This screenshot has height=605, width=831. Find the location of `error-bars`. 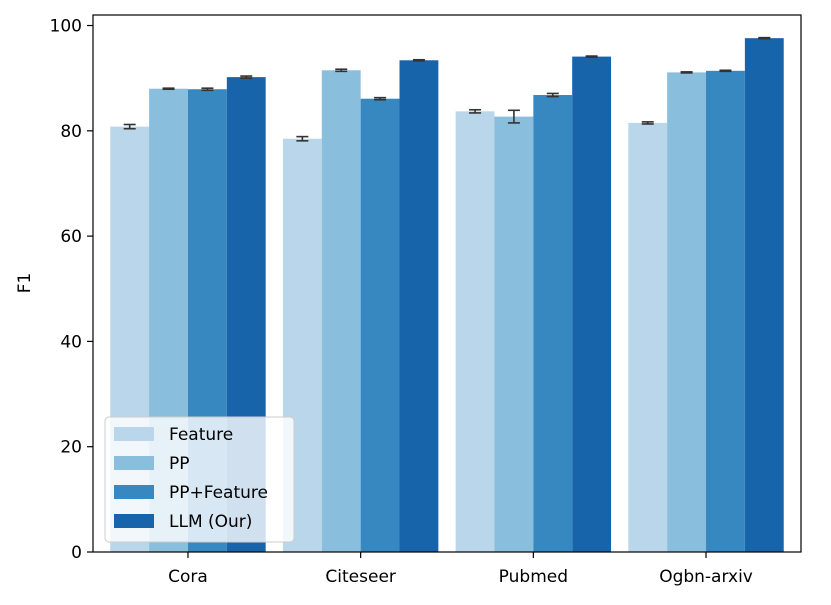

error-bars is located at coordinates (447, 89).